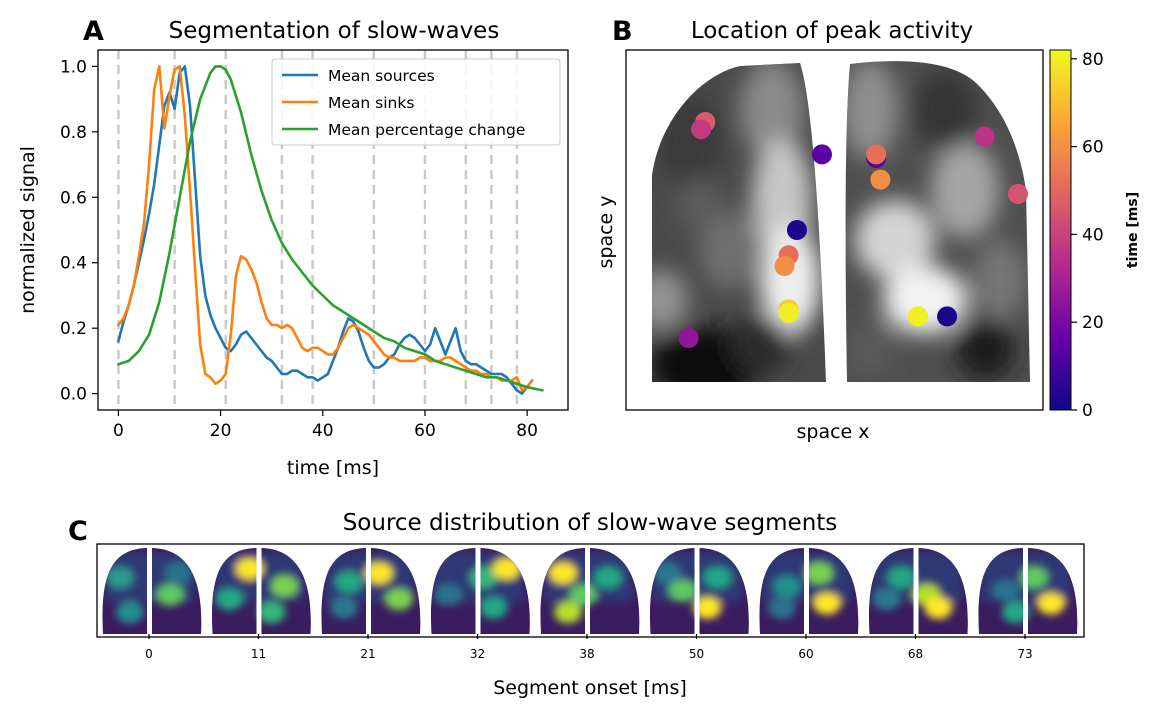 The width and height of the screenshot is (1156, 715). What do you see at coordinates (1093, 323) in the screenshot?
I see `colorbar-tick-label: 20` at bounding box center [1093, 323].